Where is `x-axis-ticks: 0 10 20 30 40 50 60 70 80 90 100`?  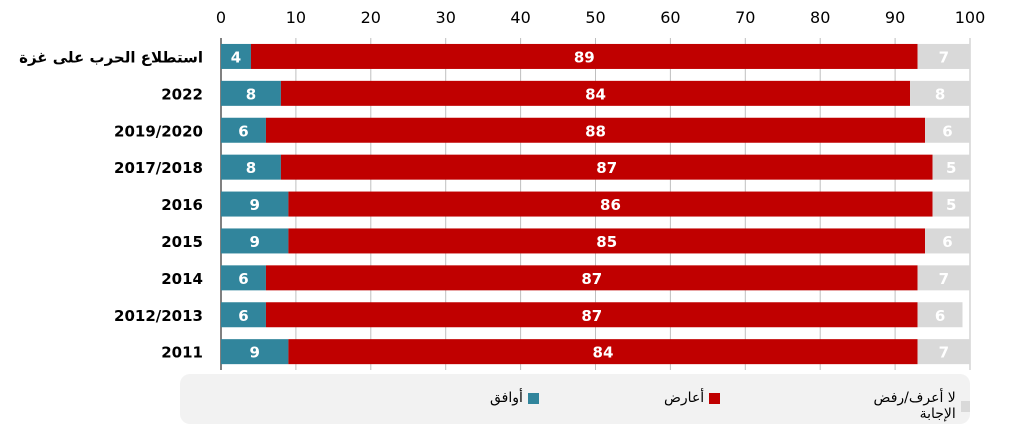 x-axis-ticks: 0 10 20 30 40 50 60 70 80 90 100 is located at coordinates (600, 17).